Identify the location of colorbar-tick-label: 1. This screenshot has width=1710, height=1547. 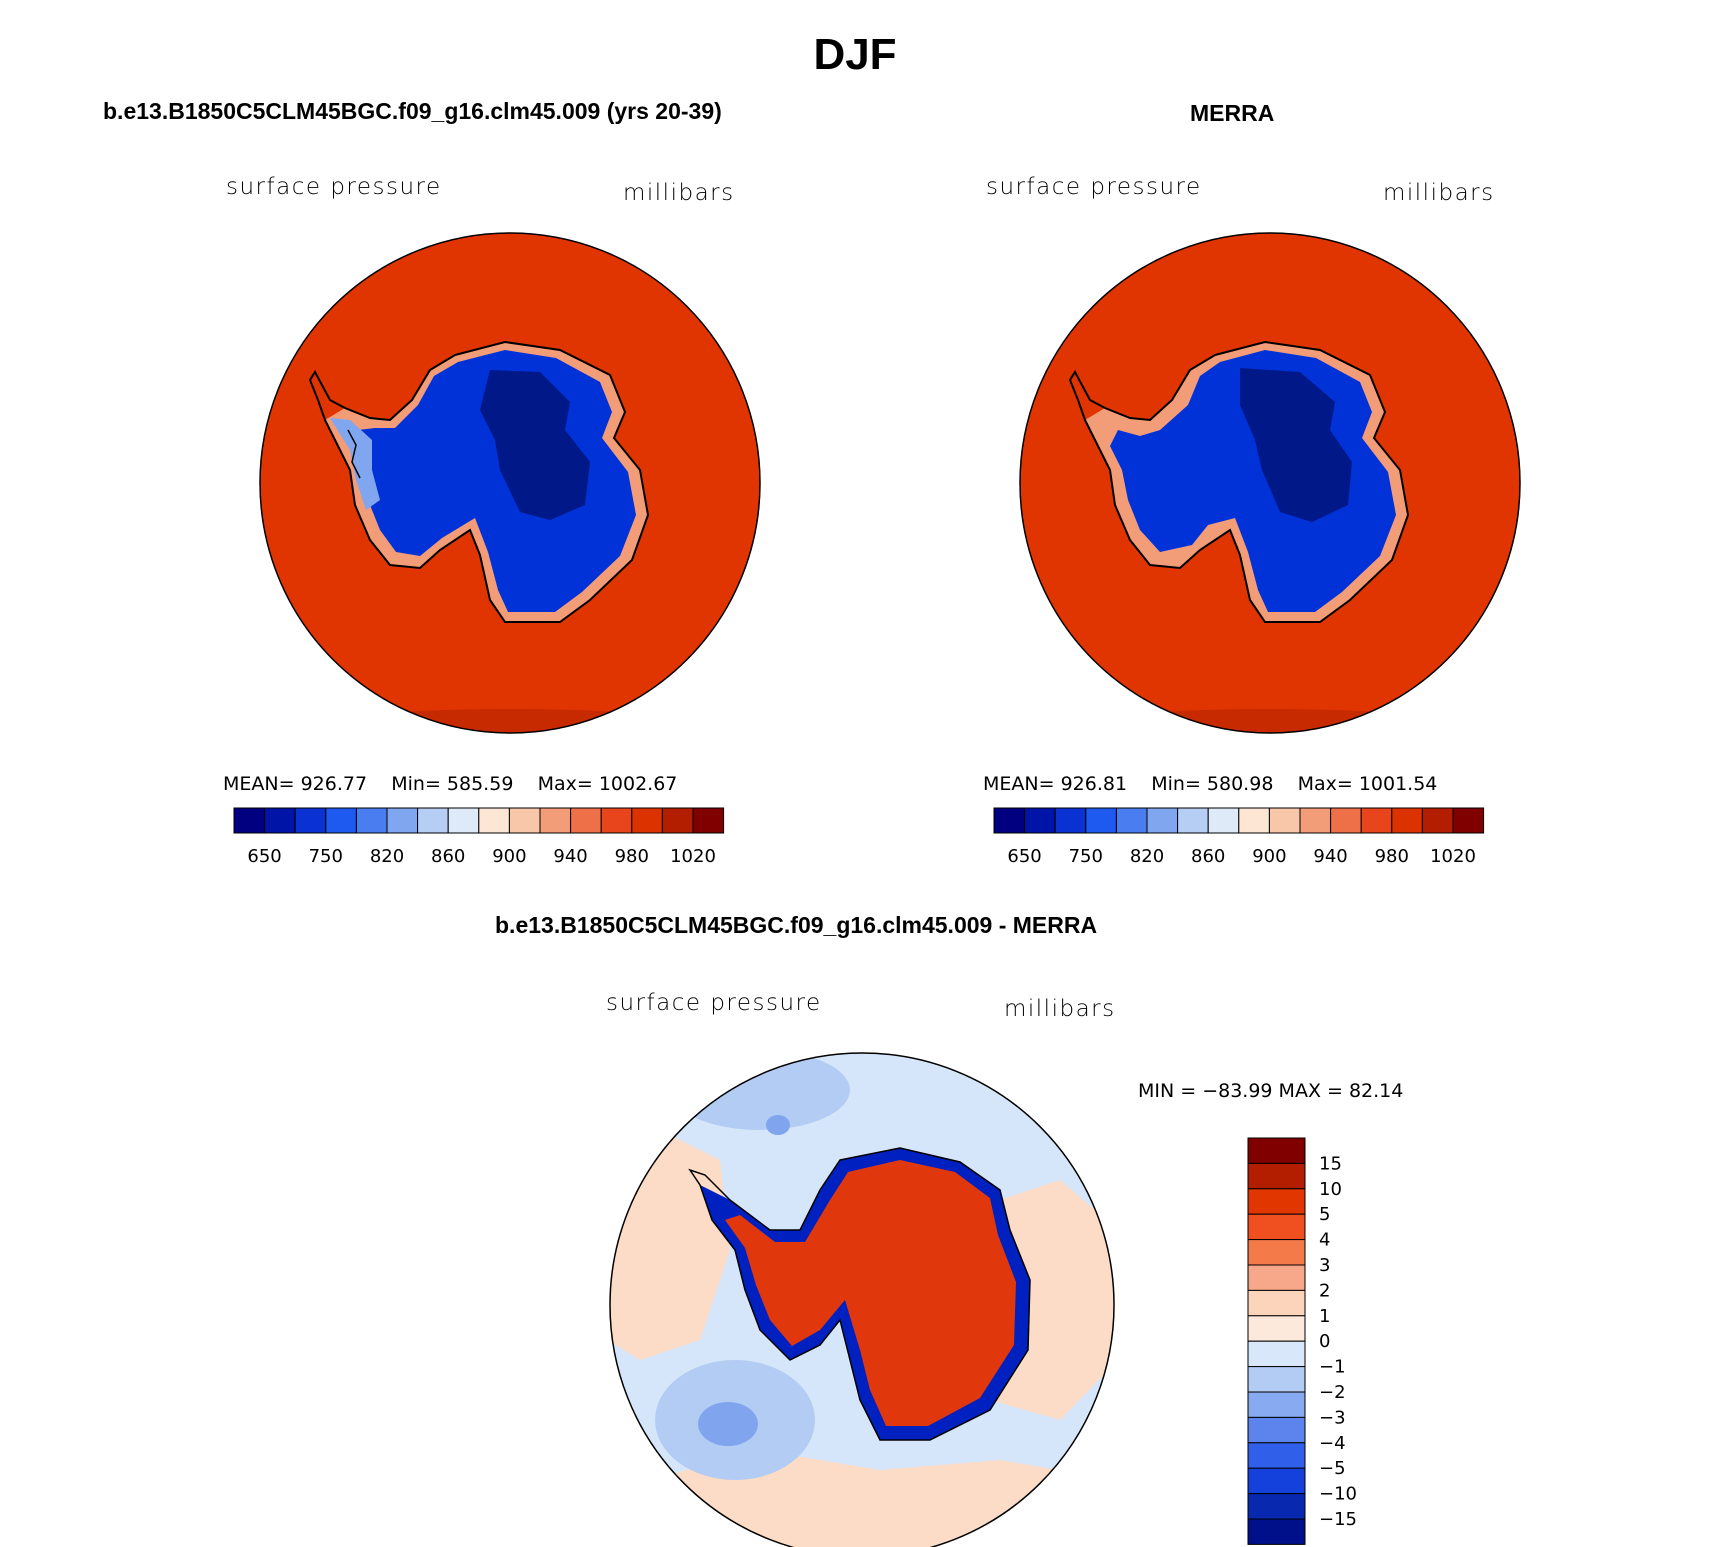
(1324, 1316).